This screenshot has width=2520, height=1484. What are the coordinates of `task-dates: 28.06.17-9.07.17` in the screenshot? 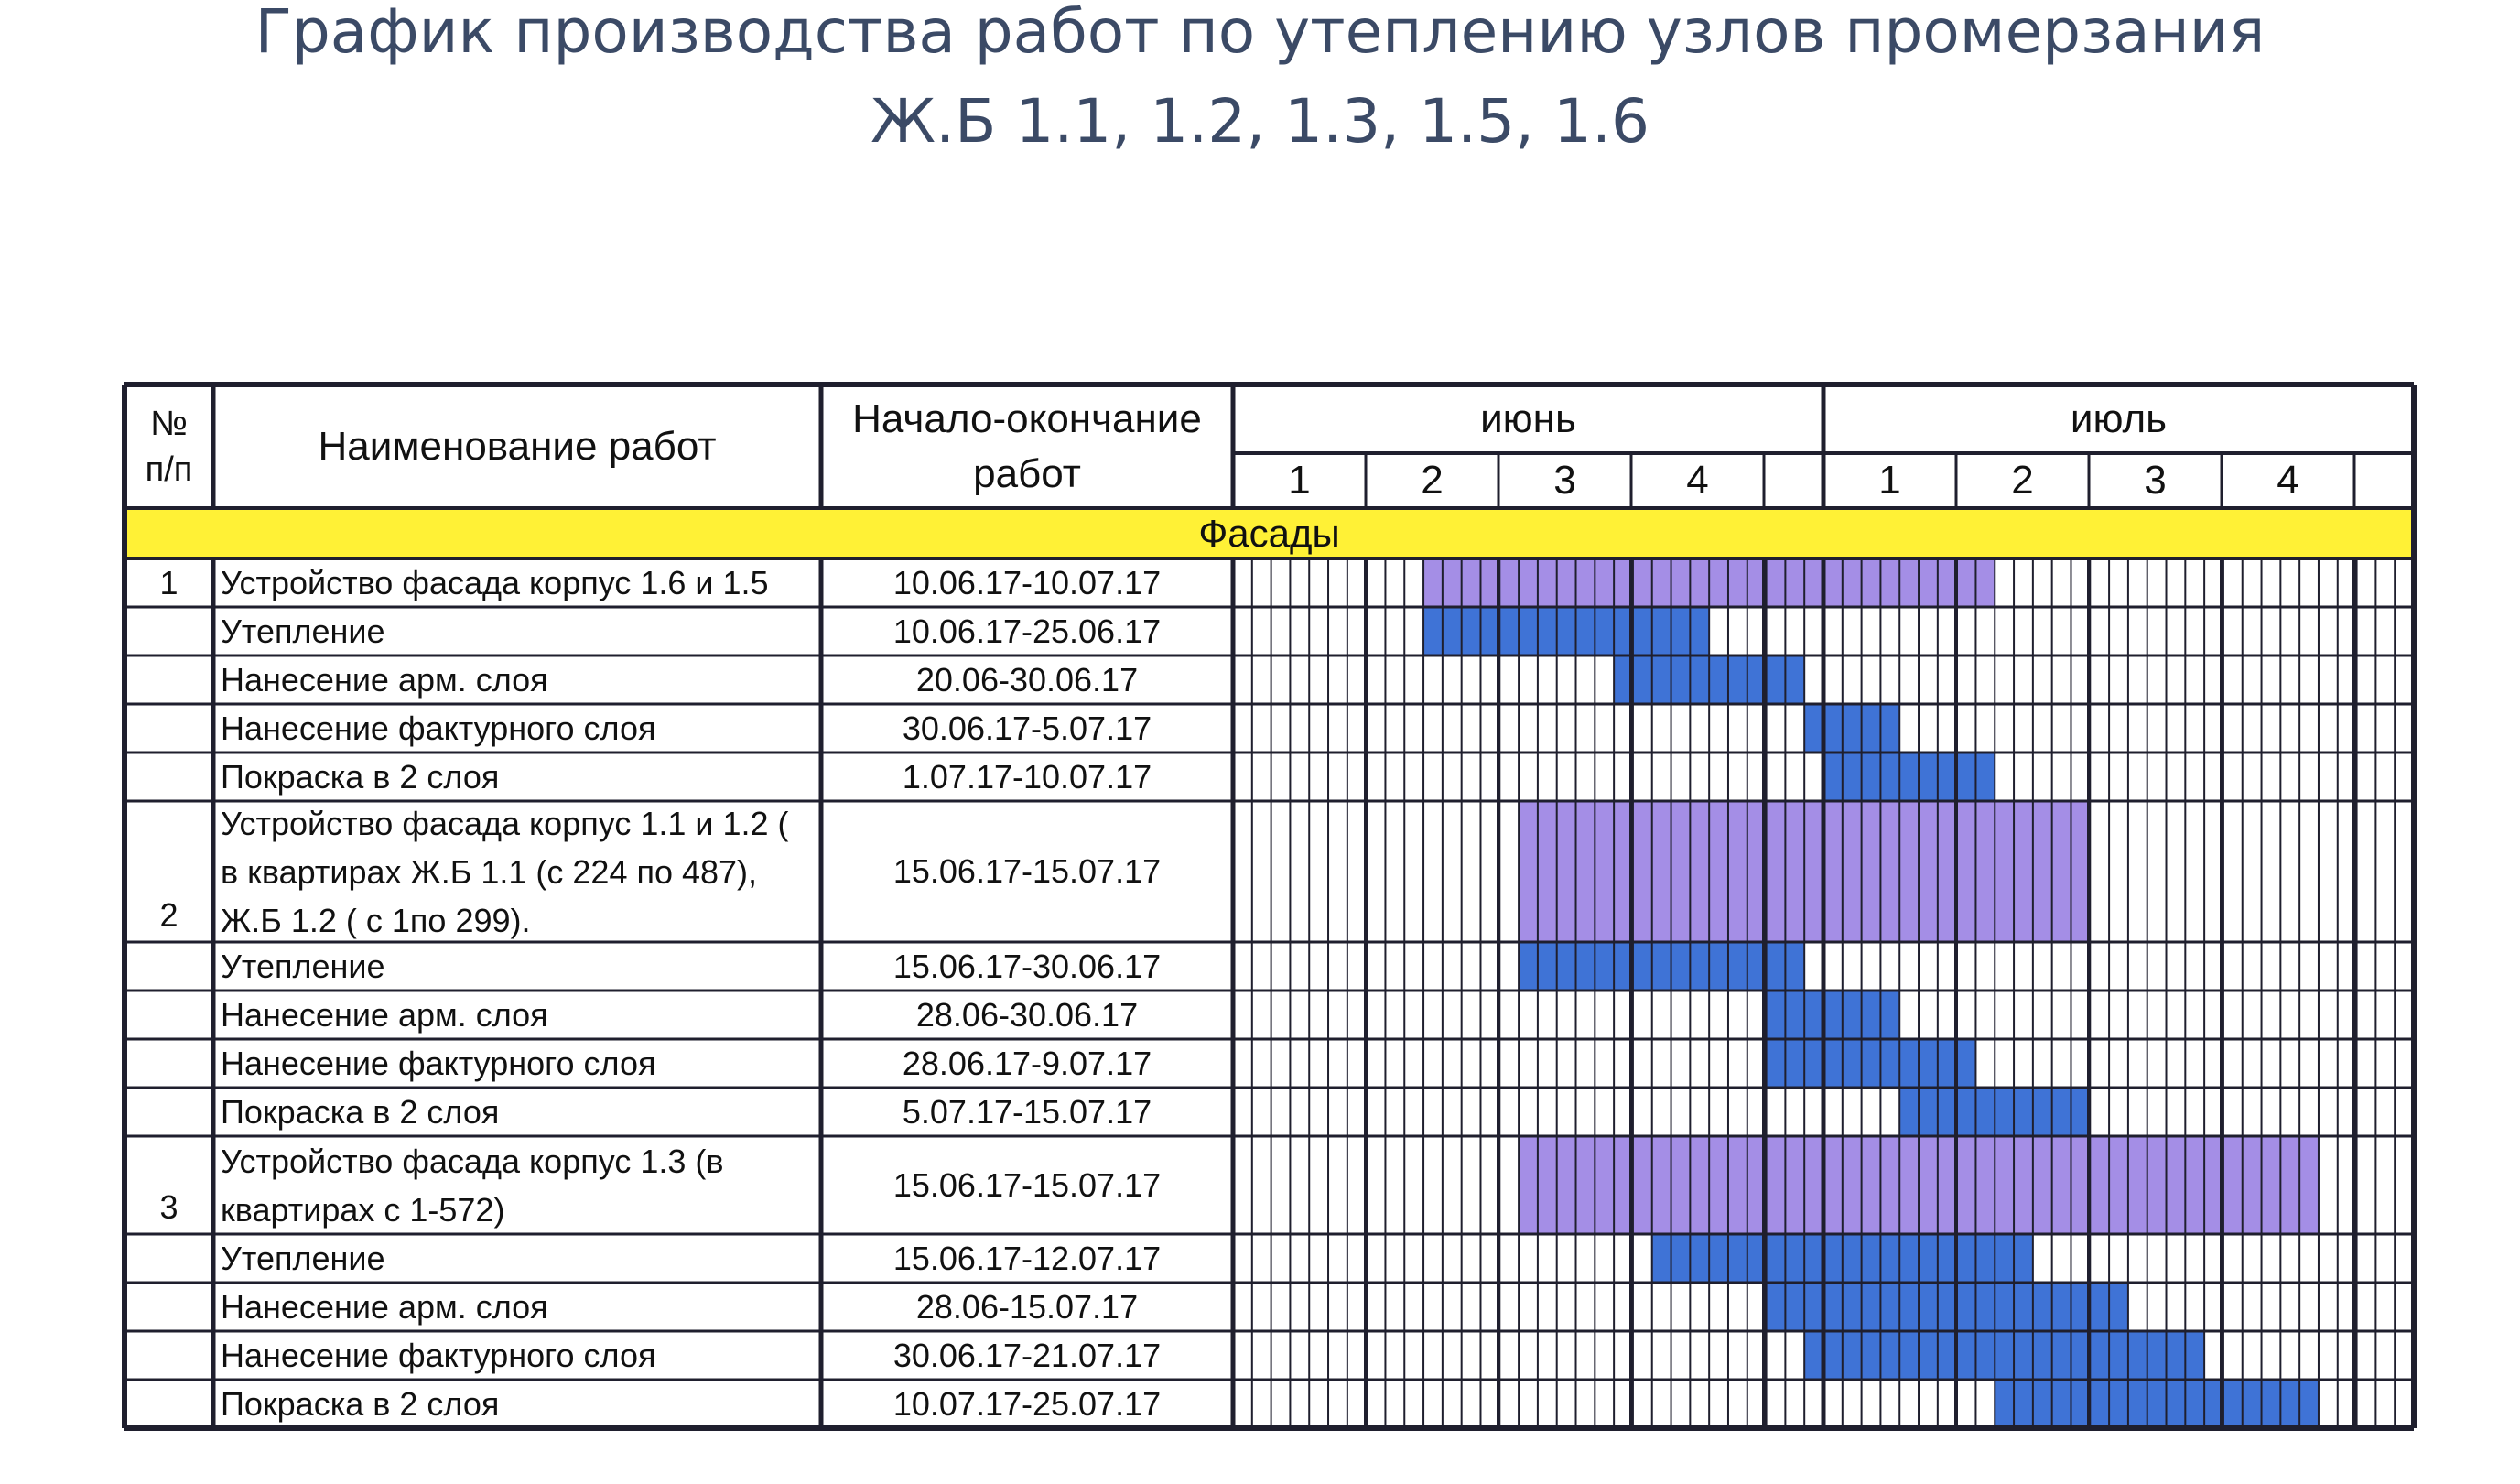 It's located at (1027, 1063).